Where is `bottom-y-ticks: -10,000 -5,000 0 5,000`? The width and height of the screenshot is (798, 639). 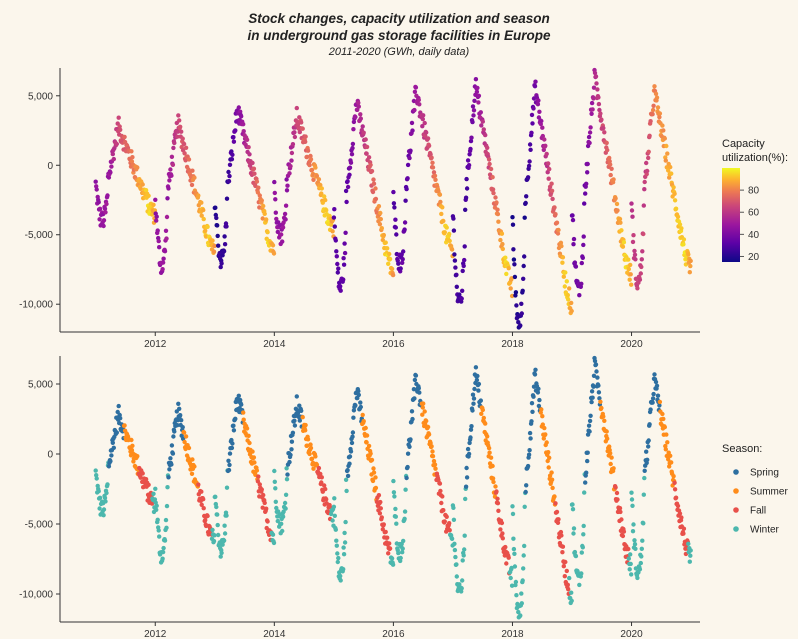 bottom-y-ticks: -10,000 -5,000 0 5,000 is located at coordinates (39, 490).